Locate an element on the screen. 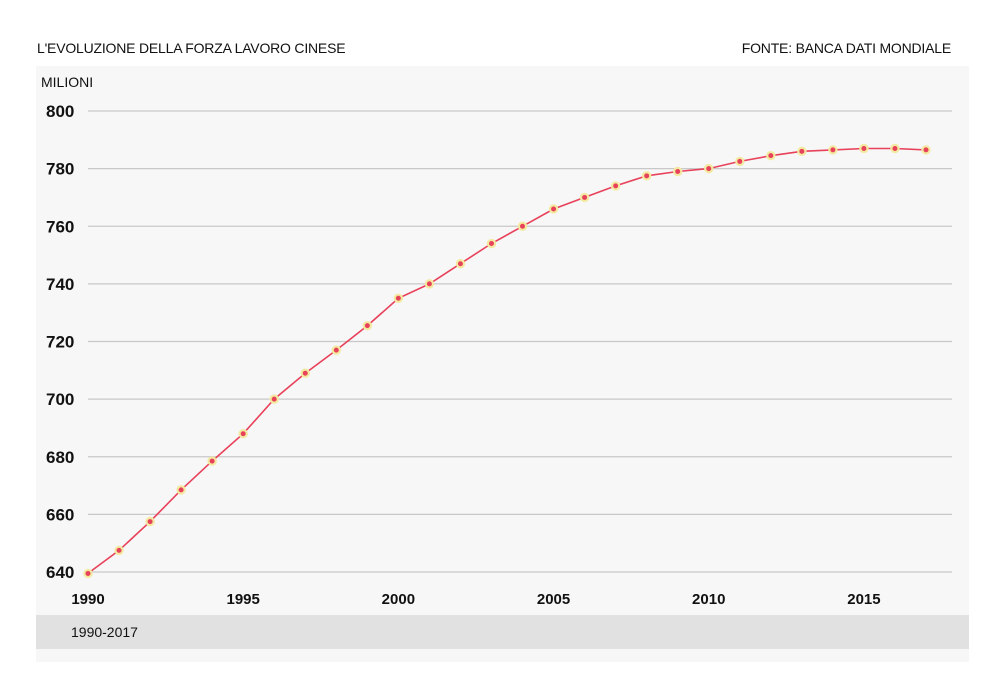 This screenshot has height=699, width=1001. y-axis-unit-label: MILIONI is located at coordinates (67, 82).